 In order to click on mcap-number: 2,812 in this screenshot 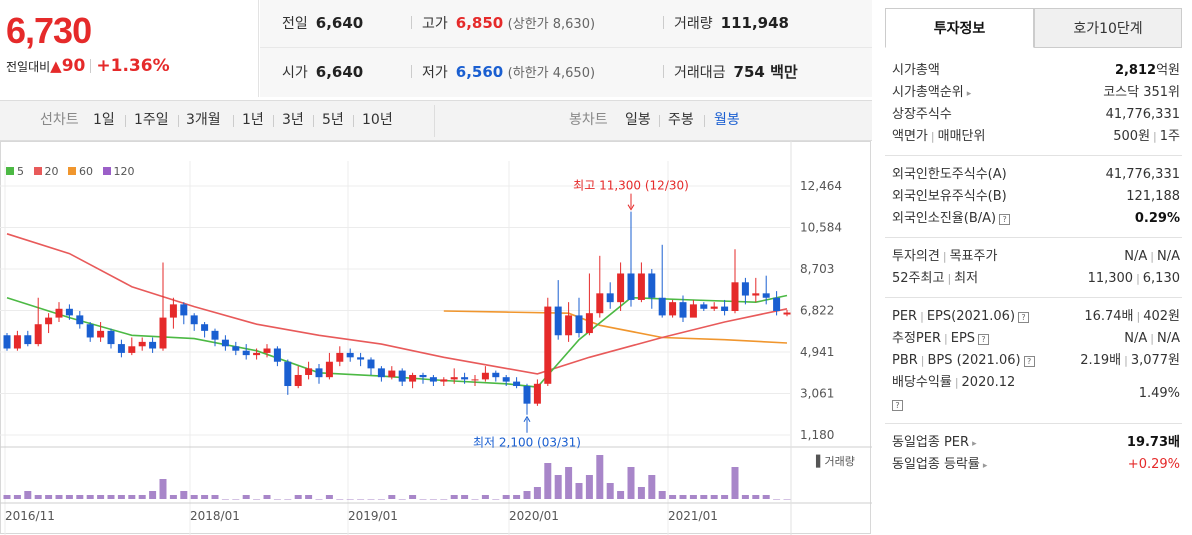, I will do `click(1135, 70)`.